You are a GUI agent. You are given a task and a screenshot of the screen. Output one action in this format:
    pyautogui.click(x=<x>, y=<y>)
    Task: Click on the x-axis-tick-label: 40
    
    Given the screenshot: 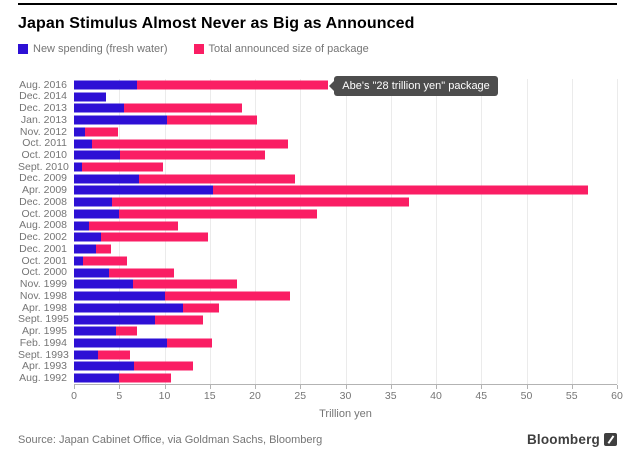 What is the action you would take?
    pyautogui.click(x=436, y=396)
    